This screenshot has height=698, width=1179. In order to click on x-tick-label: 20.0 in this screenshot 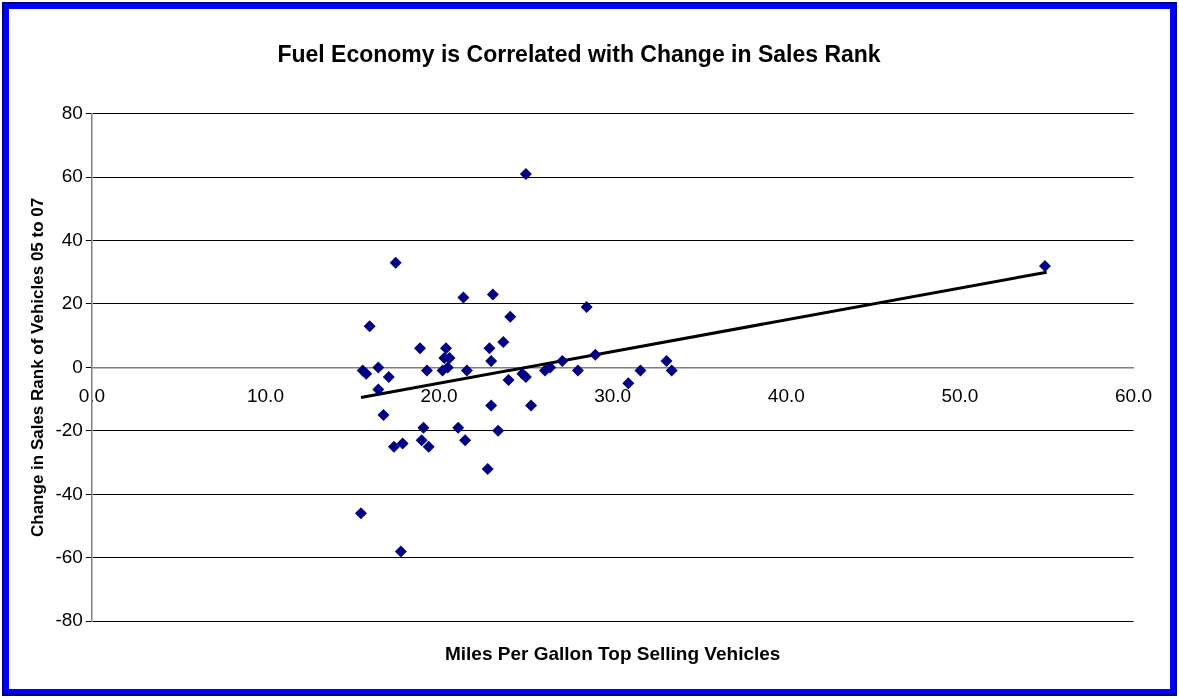, I will do `click(439, 396)`.